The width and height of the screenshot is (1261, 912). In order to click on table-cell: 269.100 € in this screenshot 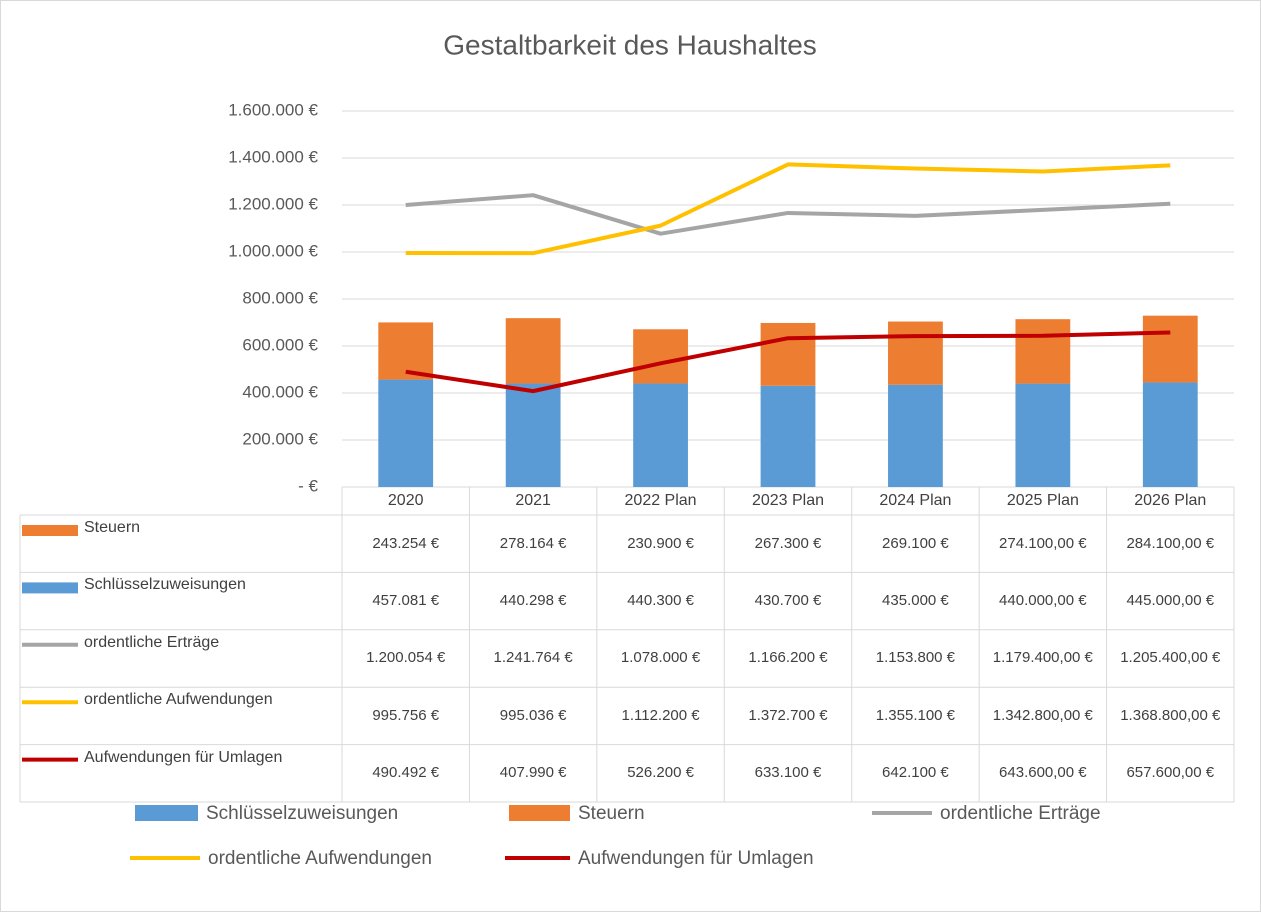, I will do `click(915, 543)`.